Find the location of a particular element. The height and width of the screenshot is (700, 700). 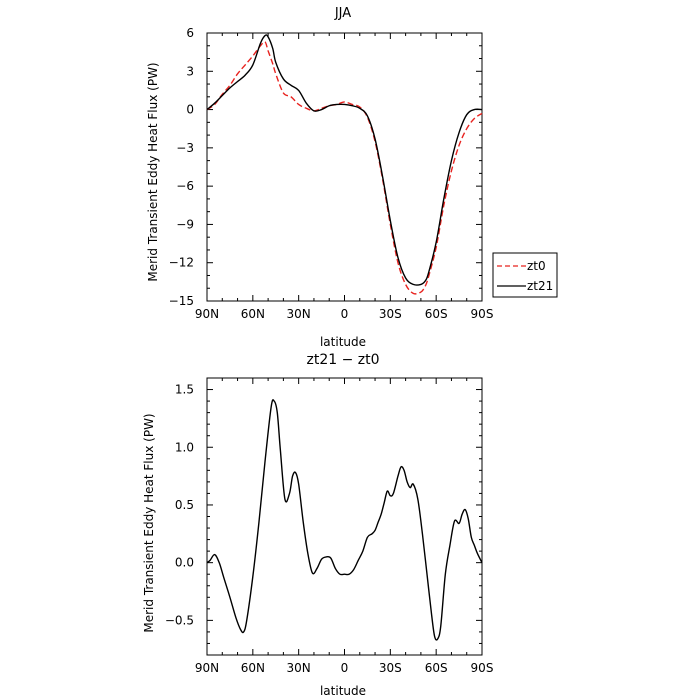

bottom-chart-series is located at coordinates (344, 520).